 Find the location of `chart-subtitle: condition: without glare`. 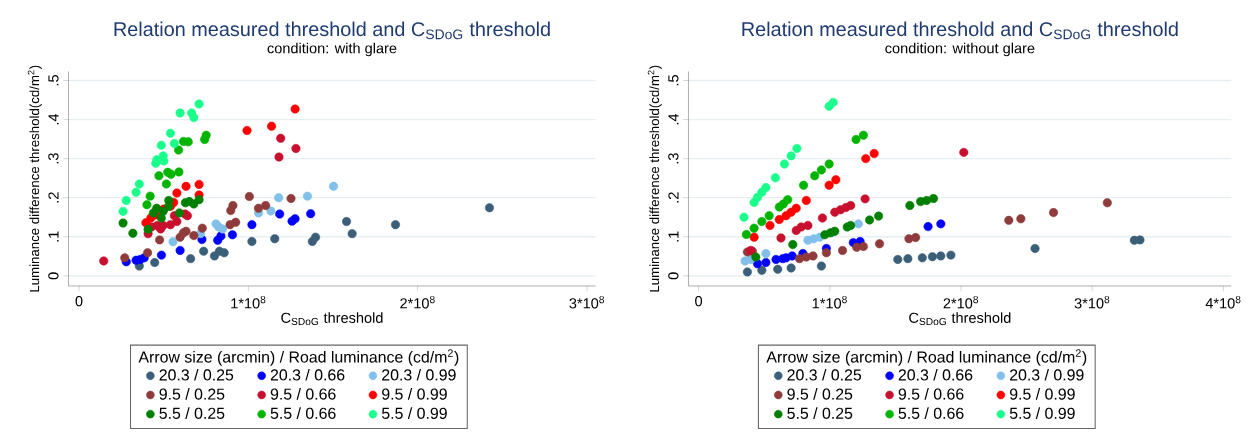

chart-subtitle: condition: without glare is located at coordinates (960, 49).